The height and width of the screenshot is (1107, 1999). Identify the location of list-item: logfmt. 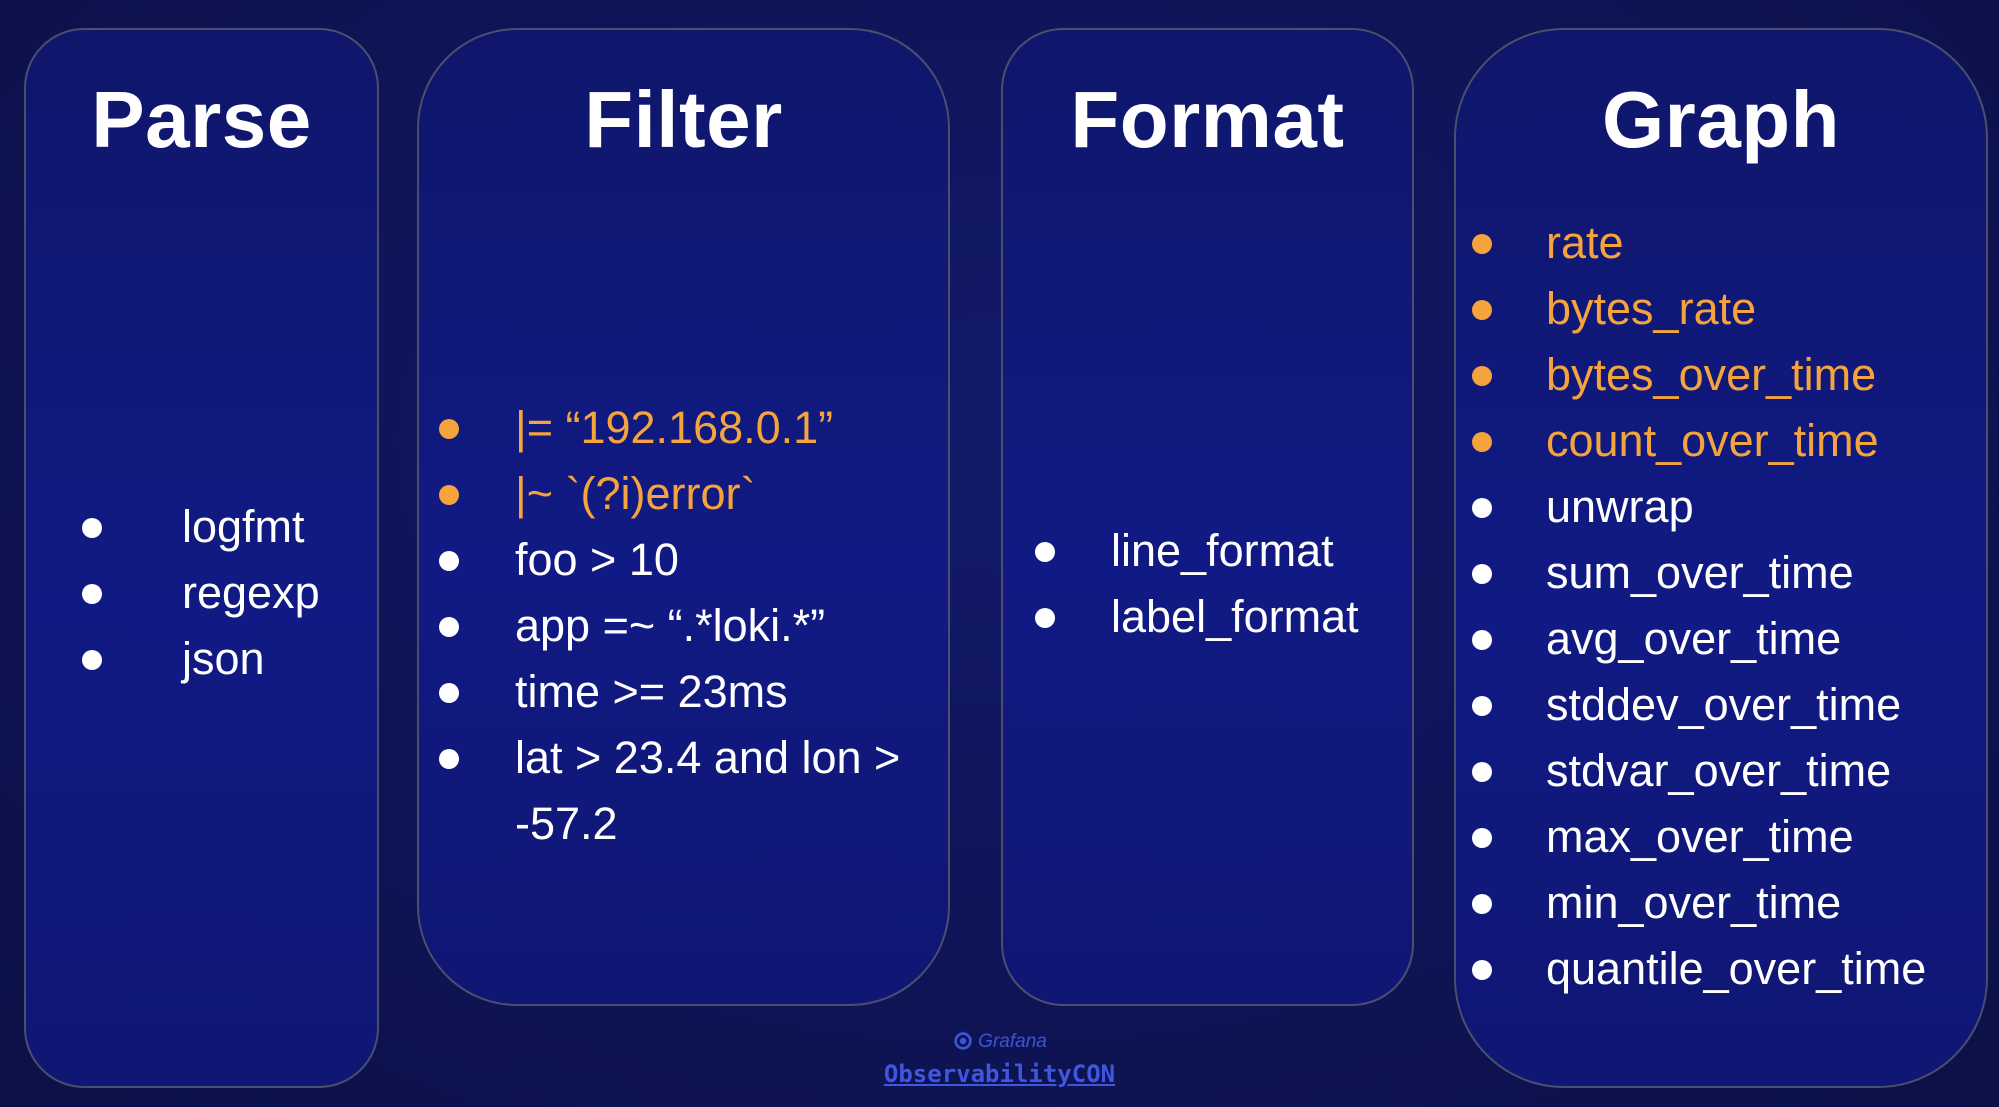
(201, 527).